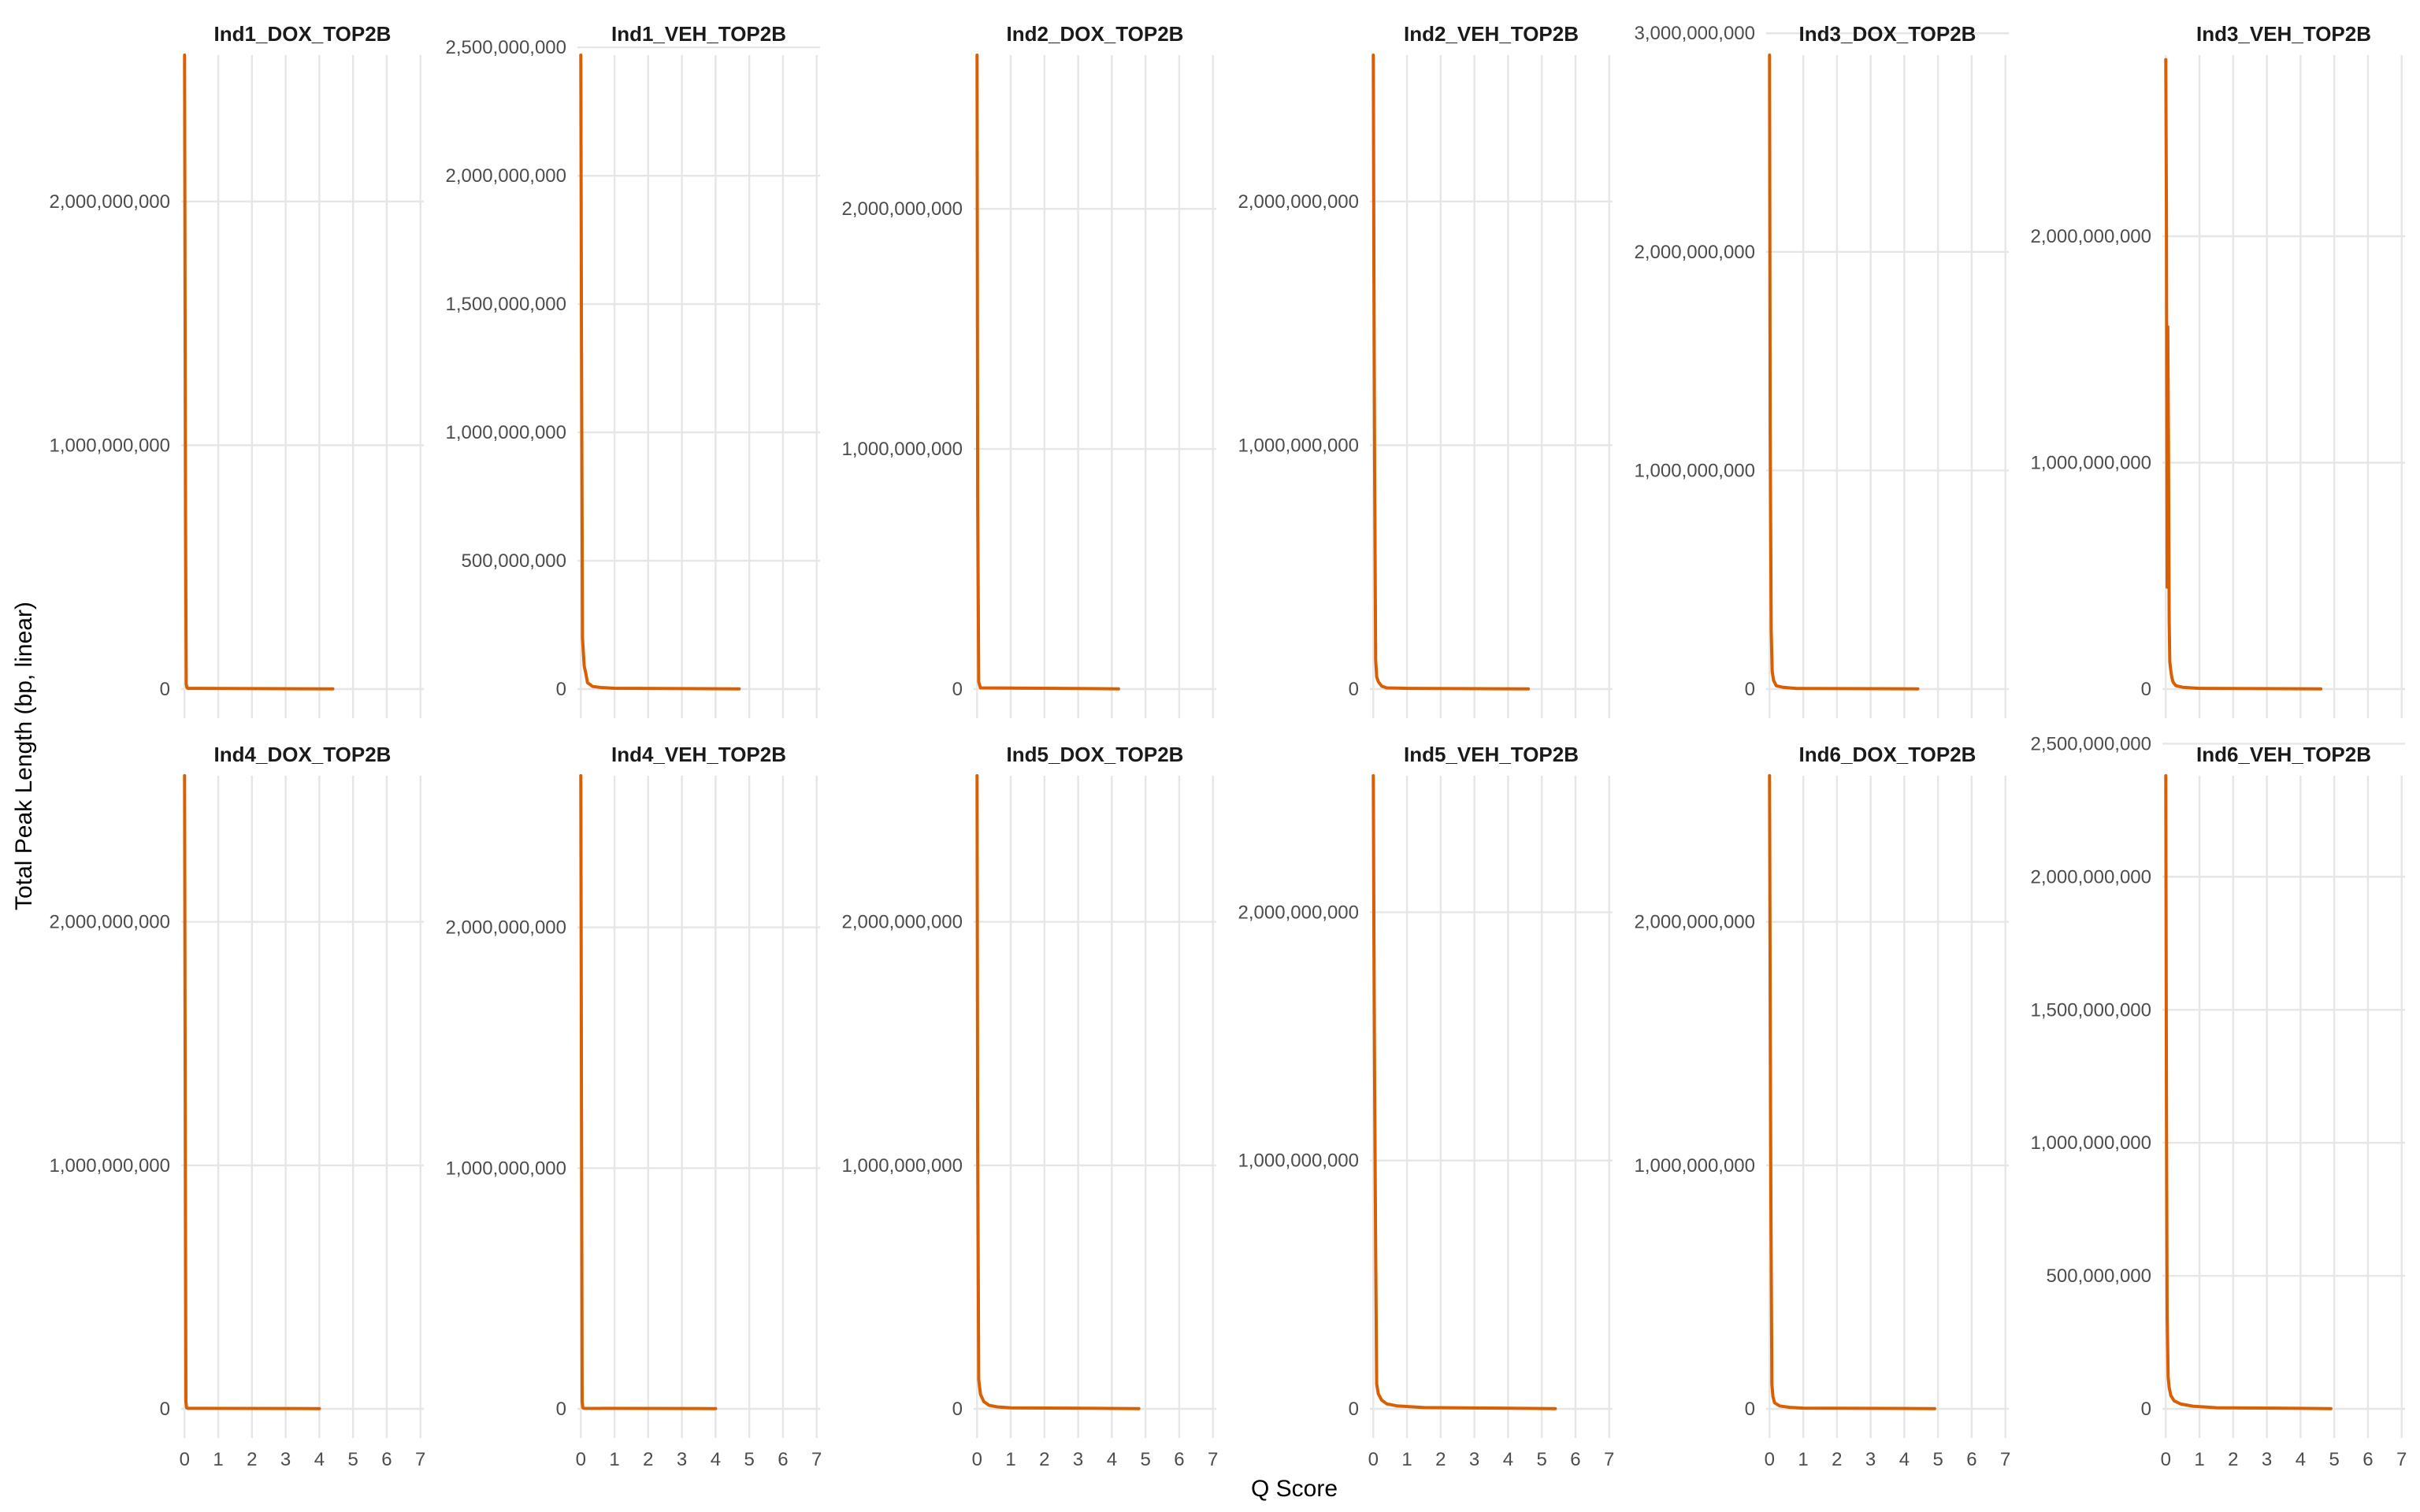 The width and height of the screenshot is (2420, 1512). Describe the element at coordinates (1887, 34) in the screenshot. I see `facet-title: Ind3_DOX_TOP2B` at that location.